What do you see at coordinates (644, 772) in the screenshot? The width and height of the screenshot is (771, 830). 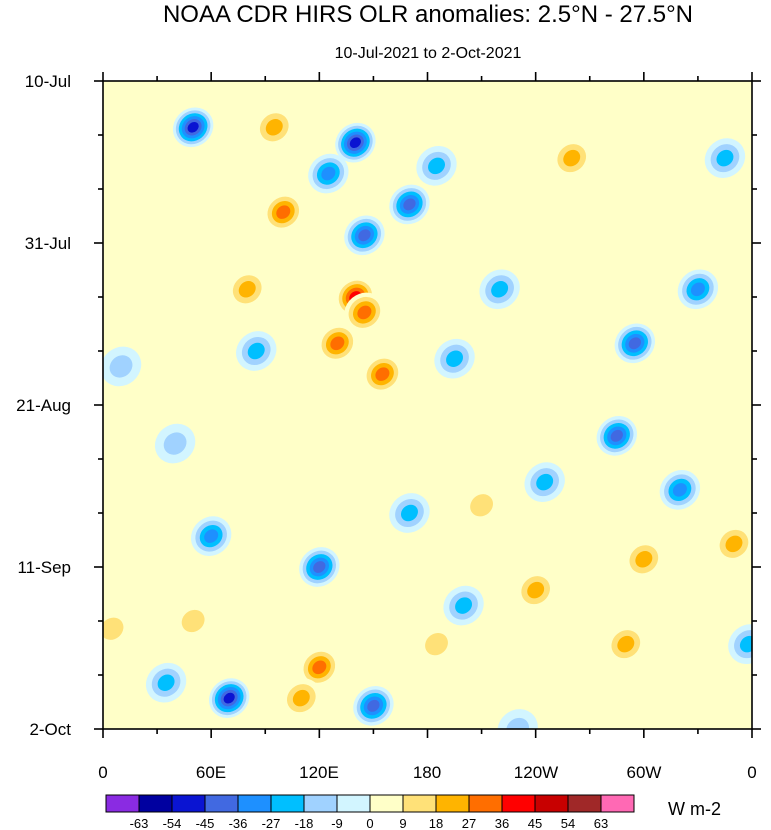 I see `x-tick-label: 60W` at bounding box center [644, 772].